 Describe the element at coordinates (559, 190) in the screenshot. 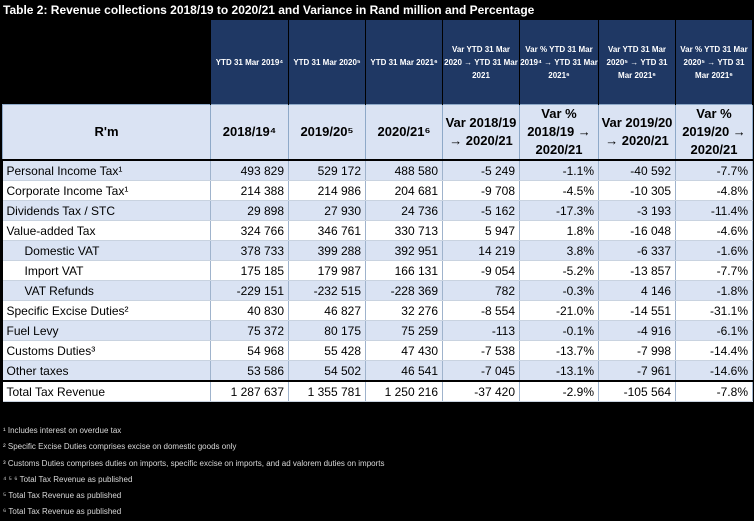

I see `table-cell: -4.5%` at that location.